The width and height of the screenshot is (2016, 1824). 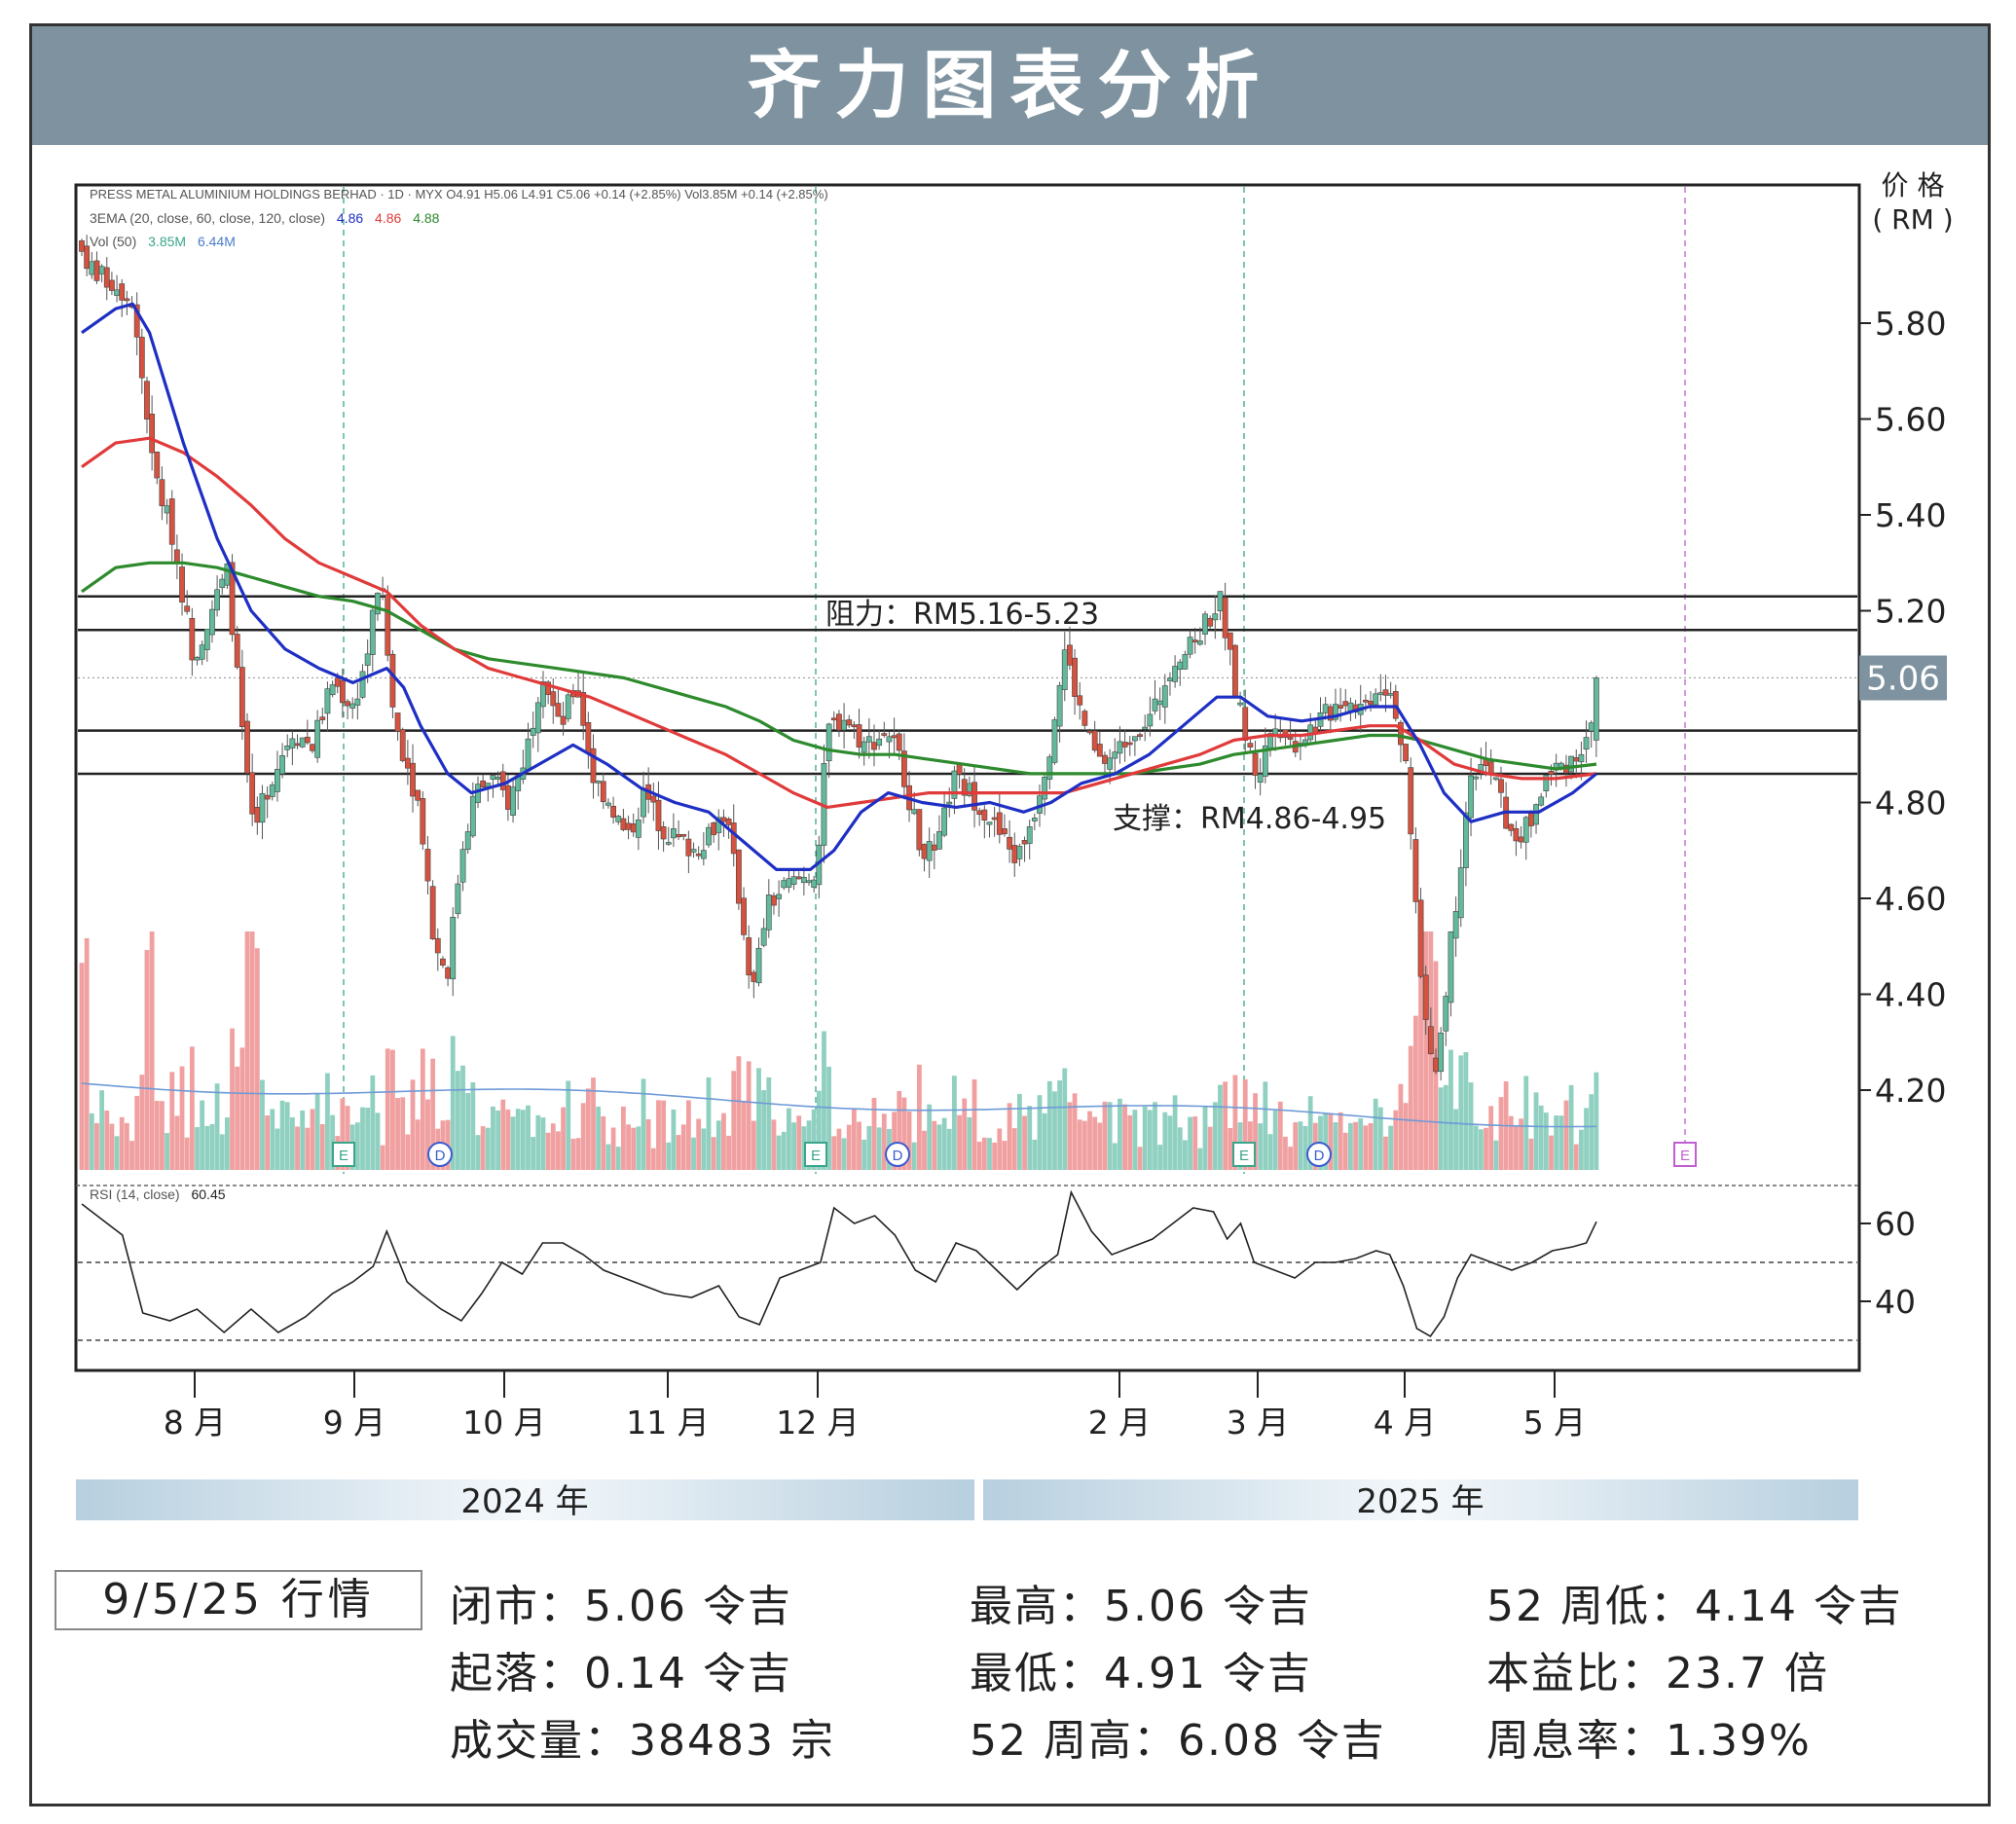 What do you see at coordinates (238, 1600) in the screenshot?
I see `date-label: 9/5/25 行情` at bounding box center [238, 1600].